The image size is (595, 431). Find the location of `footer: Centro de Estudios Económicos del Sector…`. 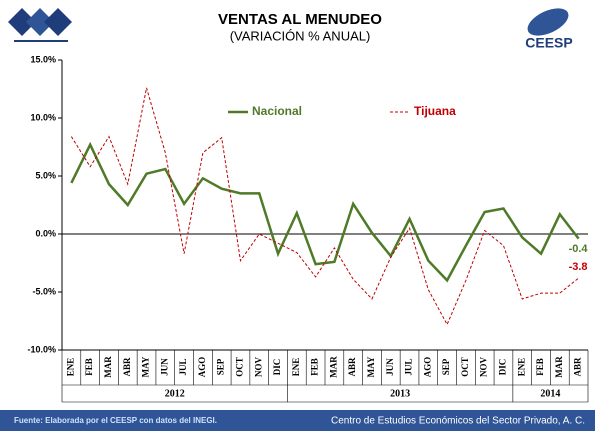

footer: Centro de Estudios Económicos del Sector… is located at coordinates (458, 421).